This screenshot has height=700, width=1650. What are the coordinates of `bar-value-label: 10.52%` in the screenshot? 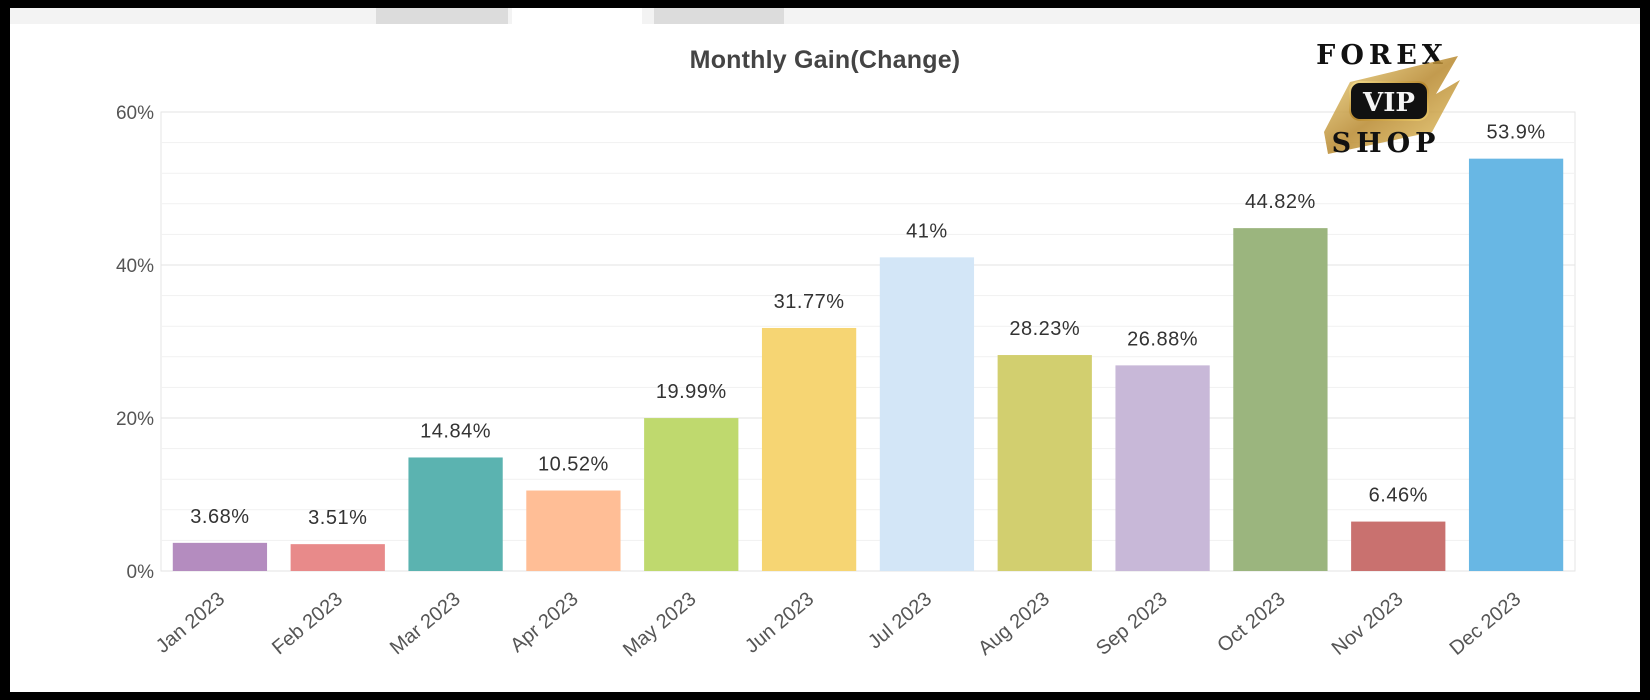 It's located at (573, 465).